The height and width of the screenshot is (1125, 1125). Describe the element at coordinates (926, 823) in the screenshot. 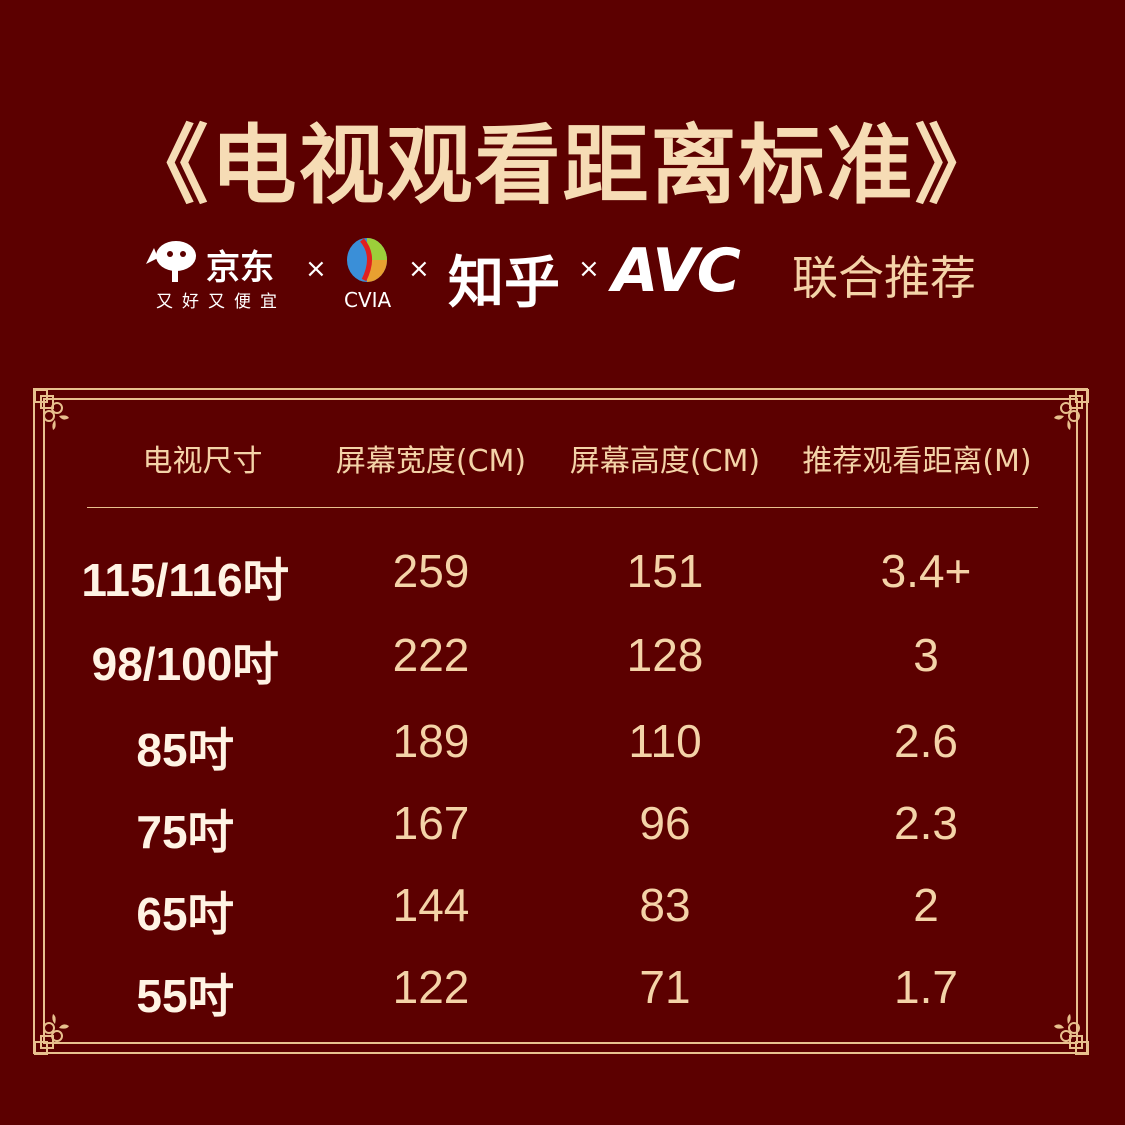

I see `cell-viewing-distance: 2.3` at that location.